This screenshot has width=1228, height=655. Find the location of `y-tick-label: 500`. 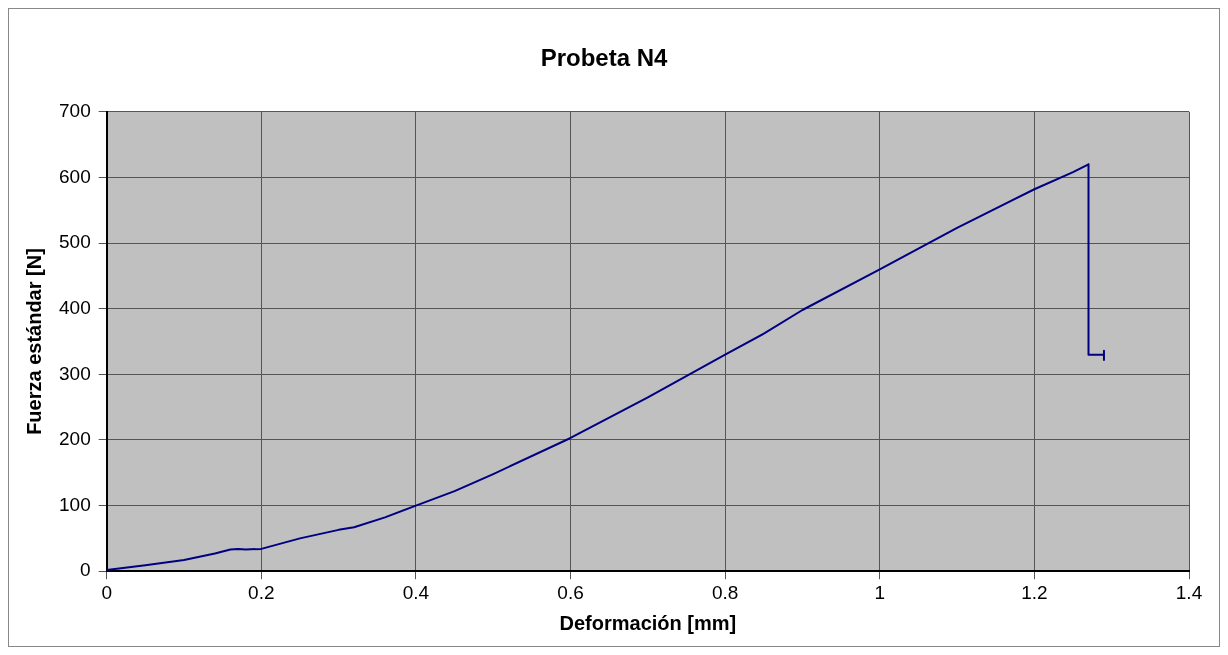

y-tick-label: 500 is located at coordinates (75, 242).